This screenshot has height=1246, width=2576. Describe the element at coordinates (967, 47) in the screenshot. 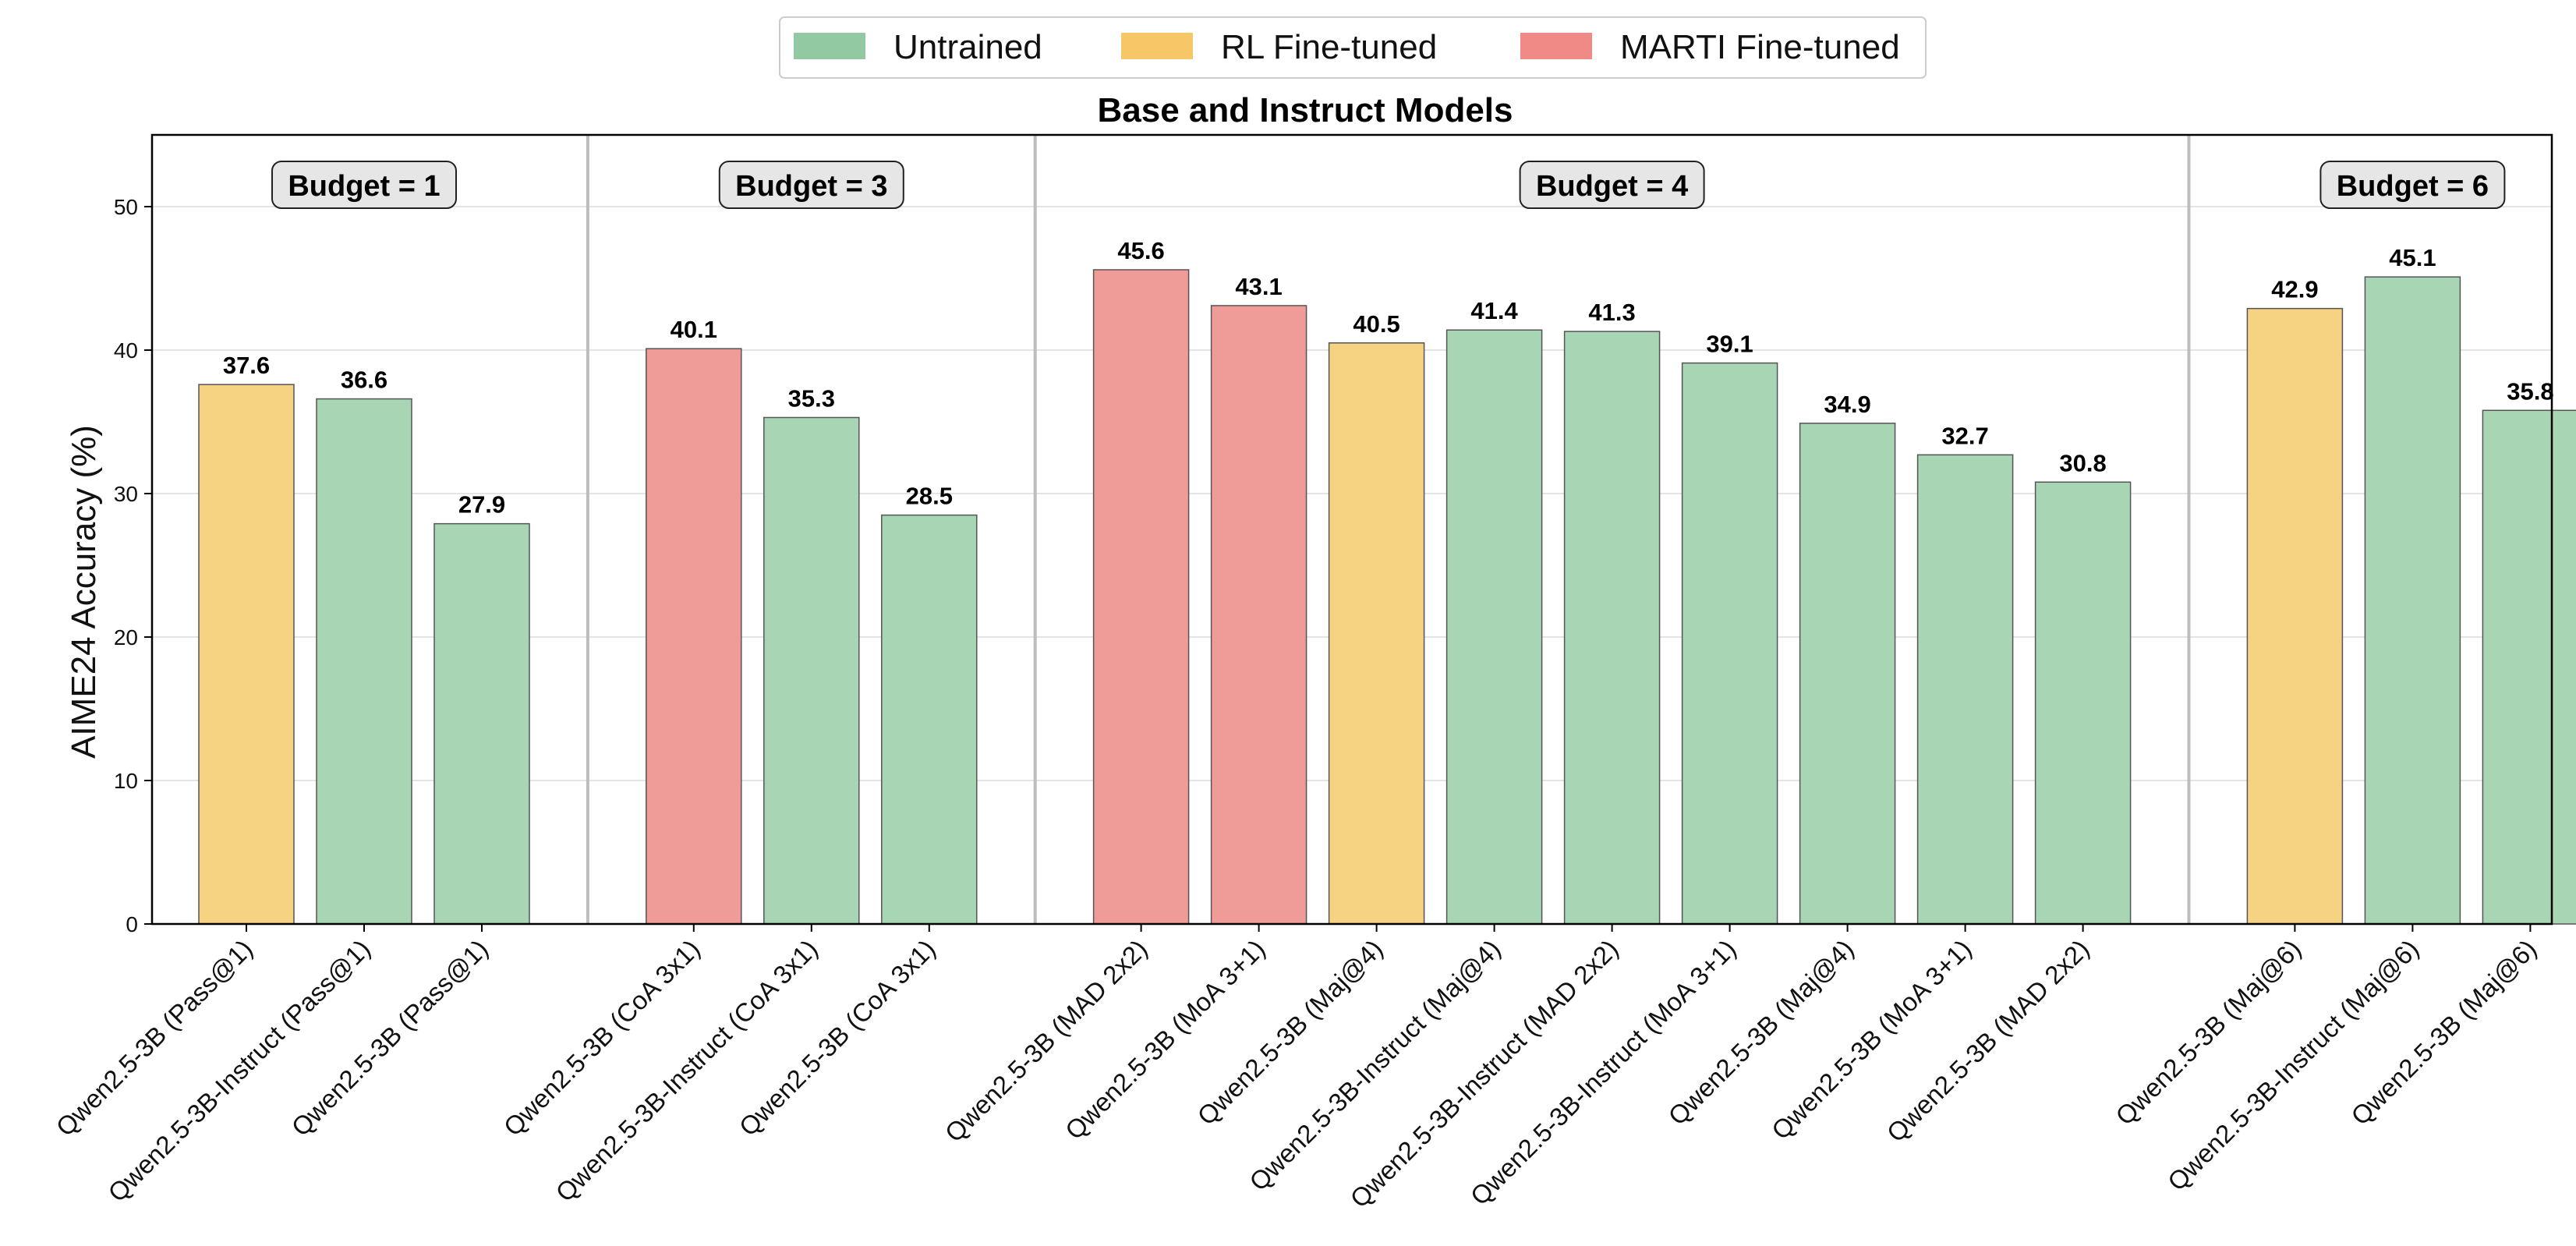

I see `legend-label-untrained: Untrained` at that location.